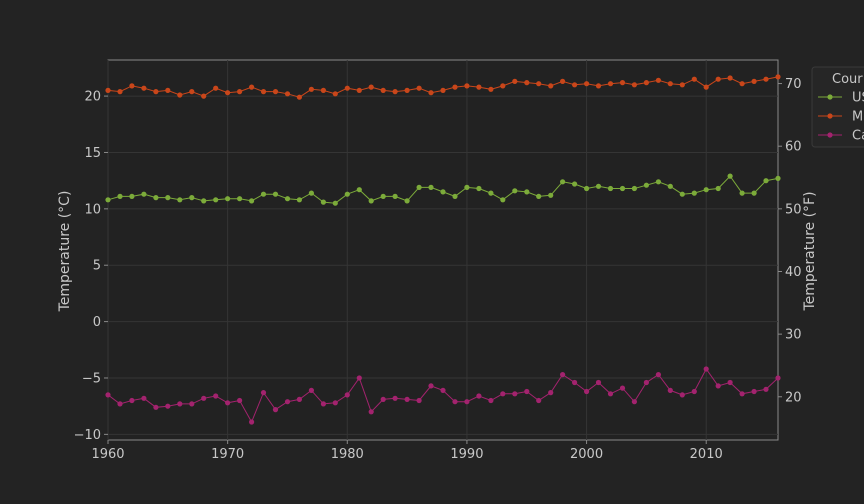 This screenshot has height=504, width=864. Describe the element at coordinates (706, 454) in the screenshot. I see `x-tick-label: 2010` at that location.